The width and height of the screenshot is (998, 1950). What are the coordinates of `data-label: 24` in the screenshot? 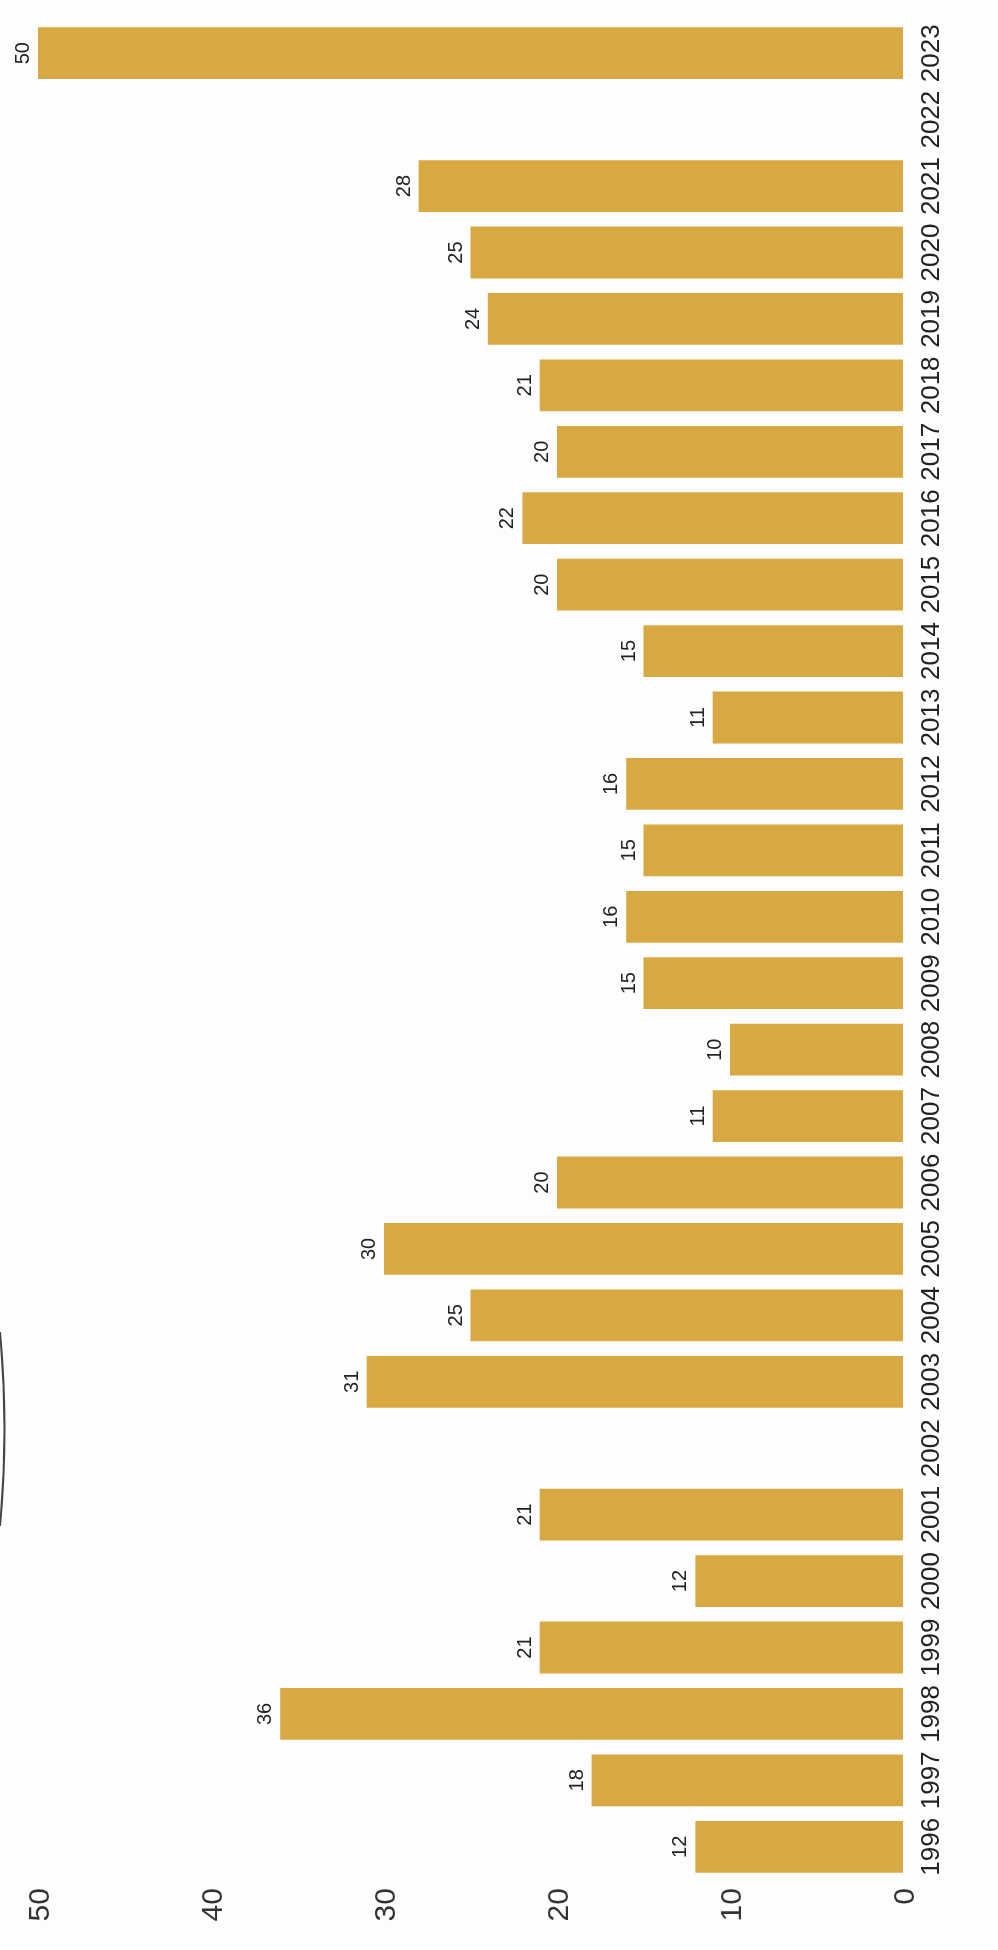 It's located at (471, 319).